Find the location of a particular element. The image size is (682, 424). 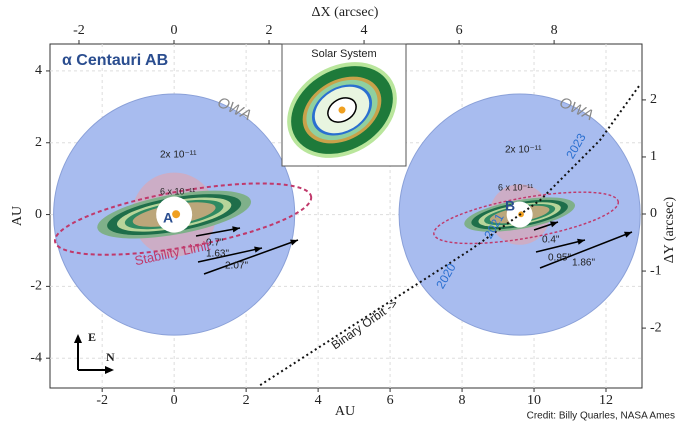

inset-orbit is located at coordinates (342, 110).